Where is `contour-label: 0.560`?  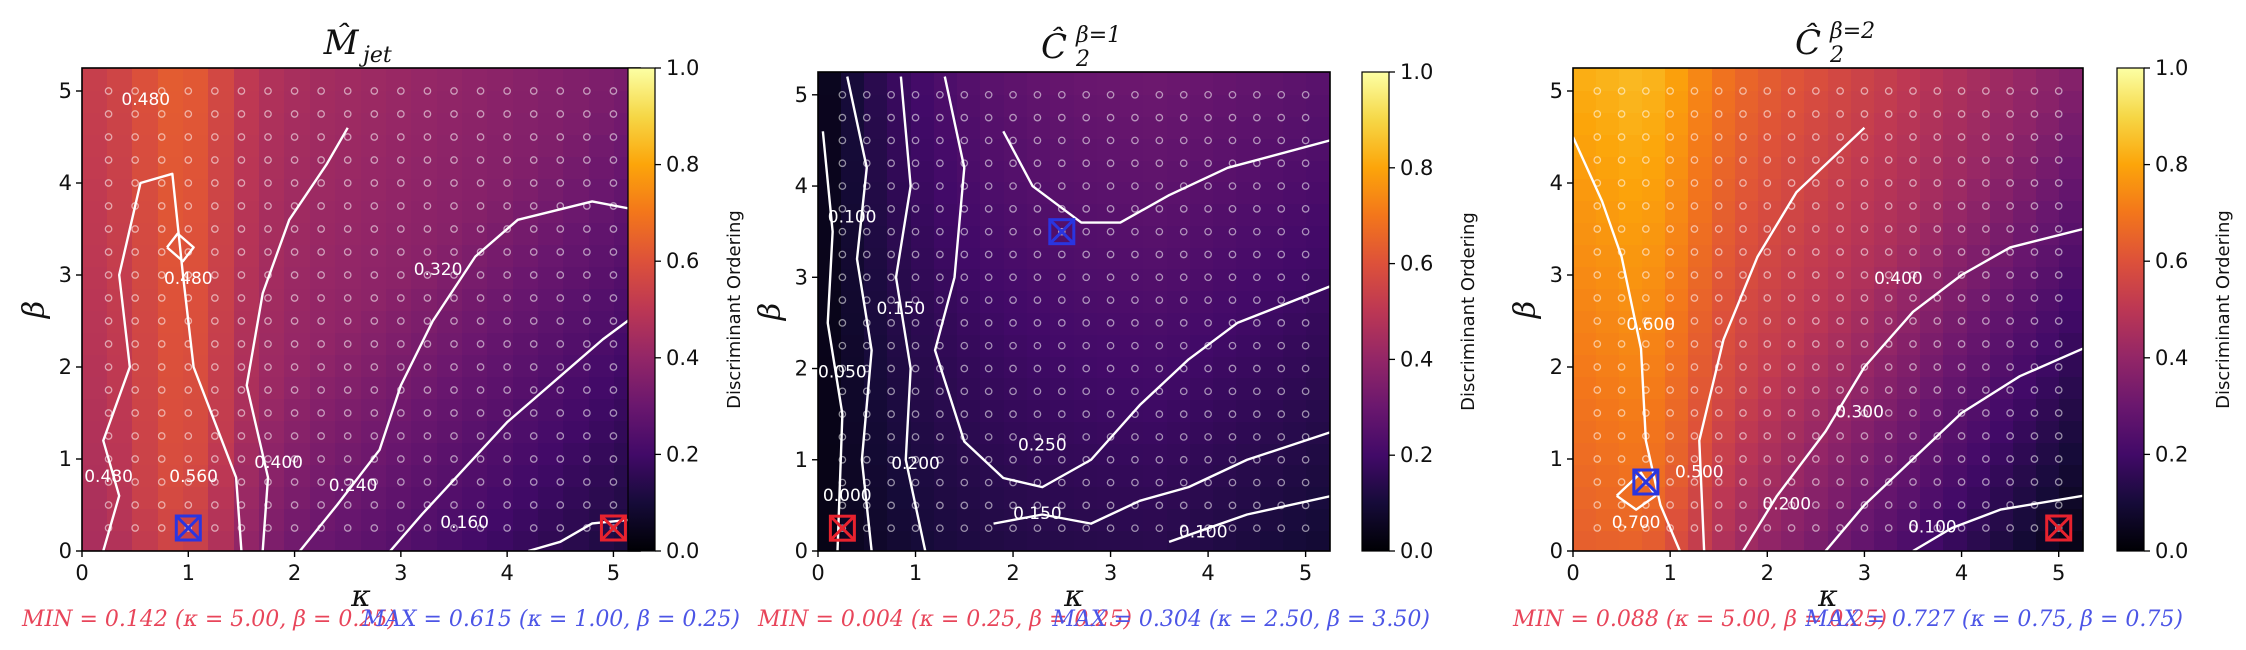 contour-label: 0.560 is located at coordinates (193, 477).